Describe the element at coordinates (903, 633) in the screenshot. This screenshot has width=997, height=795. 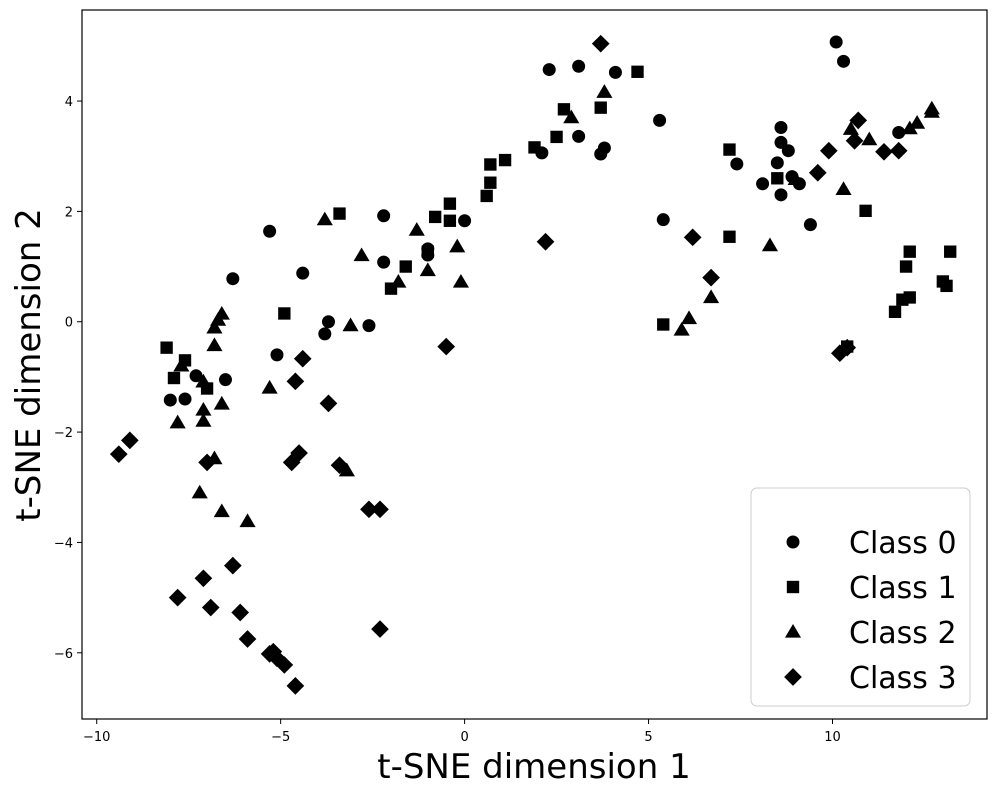
I see `legend-label-class-2: Class 2` at that location.